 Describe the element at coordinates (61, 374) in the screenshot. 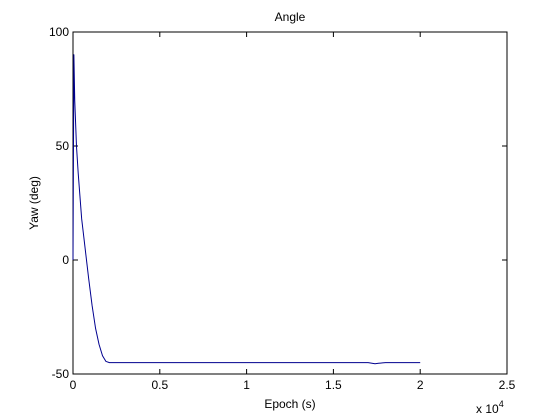

I see `y-tick-label: -50` at that location.